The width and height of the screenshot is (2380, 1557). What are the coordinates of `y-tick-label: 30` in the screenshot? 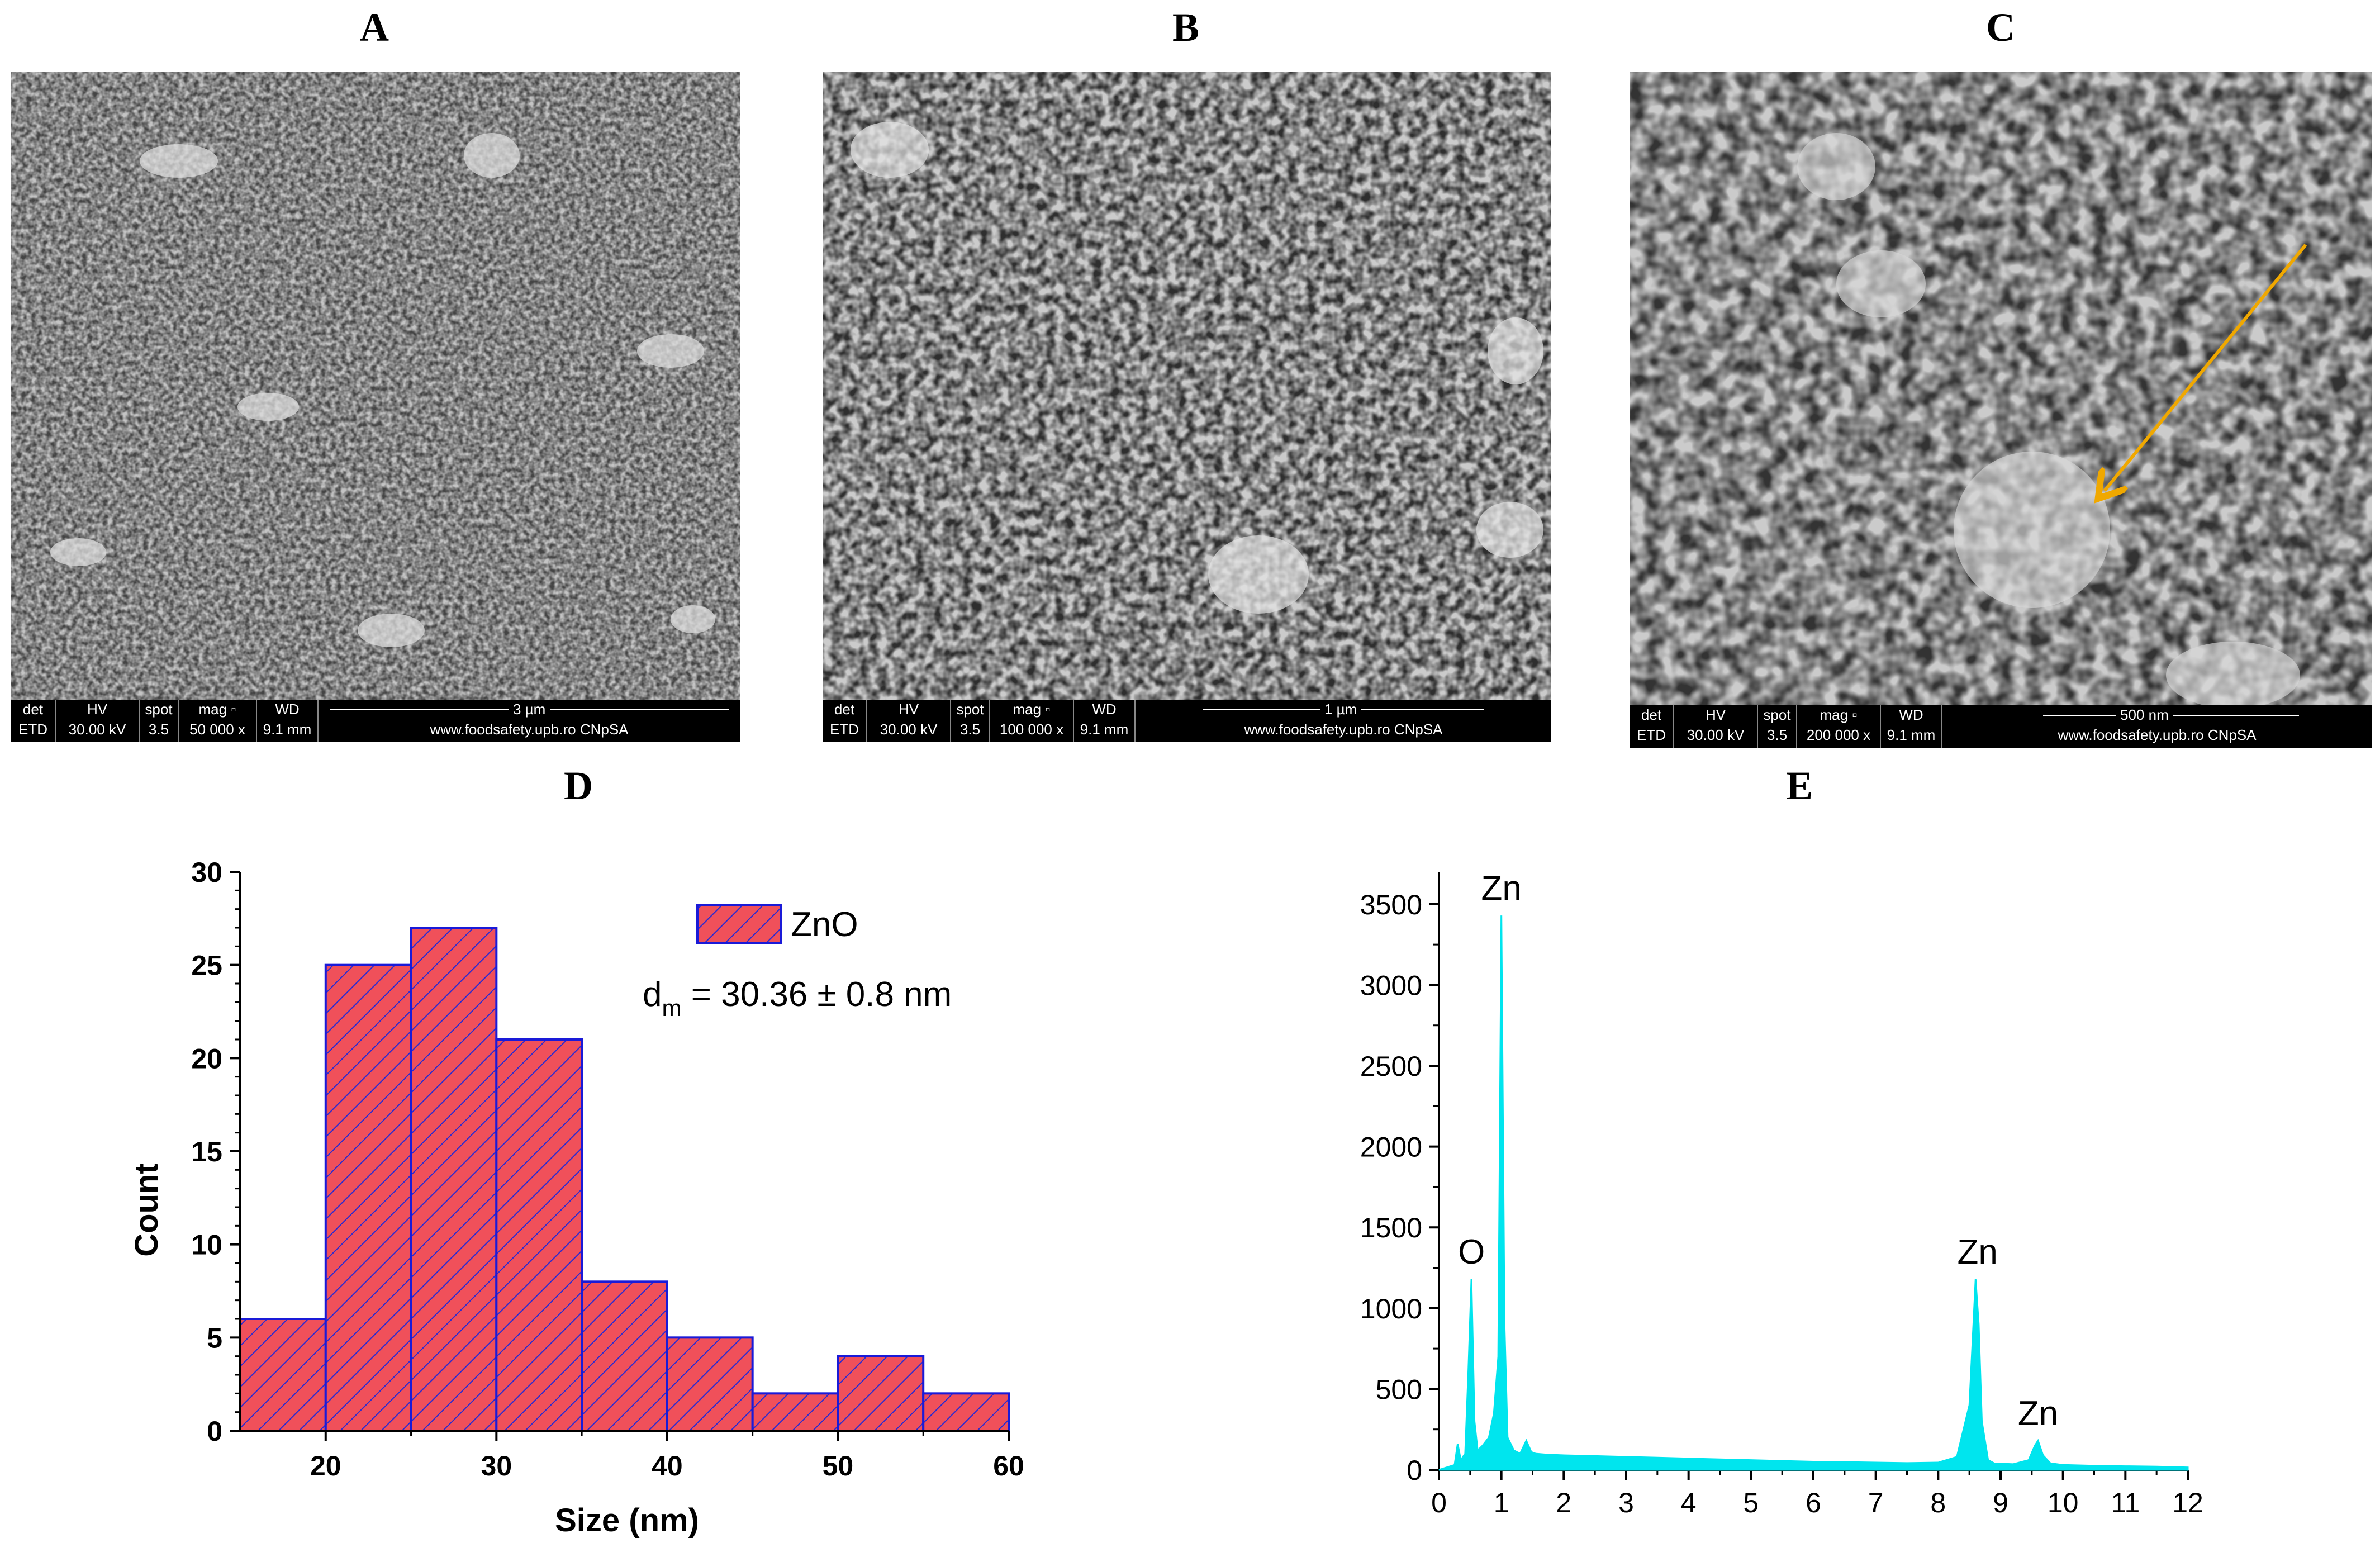 It's located at (206, 872).